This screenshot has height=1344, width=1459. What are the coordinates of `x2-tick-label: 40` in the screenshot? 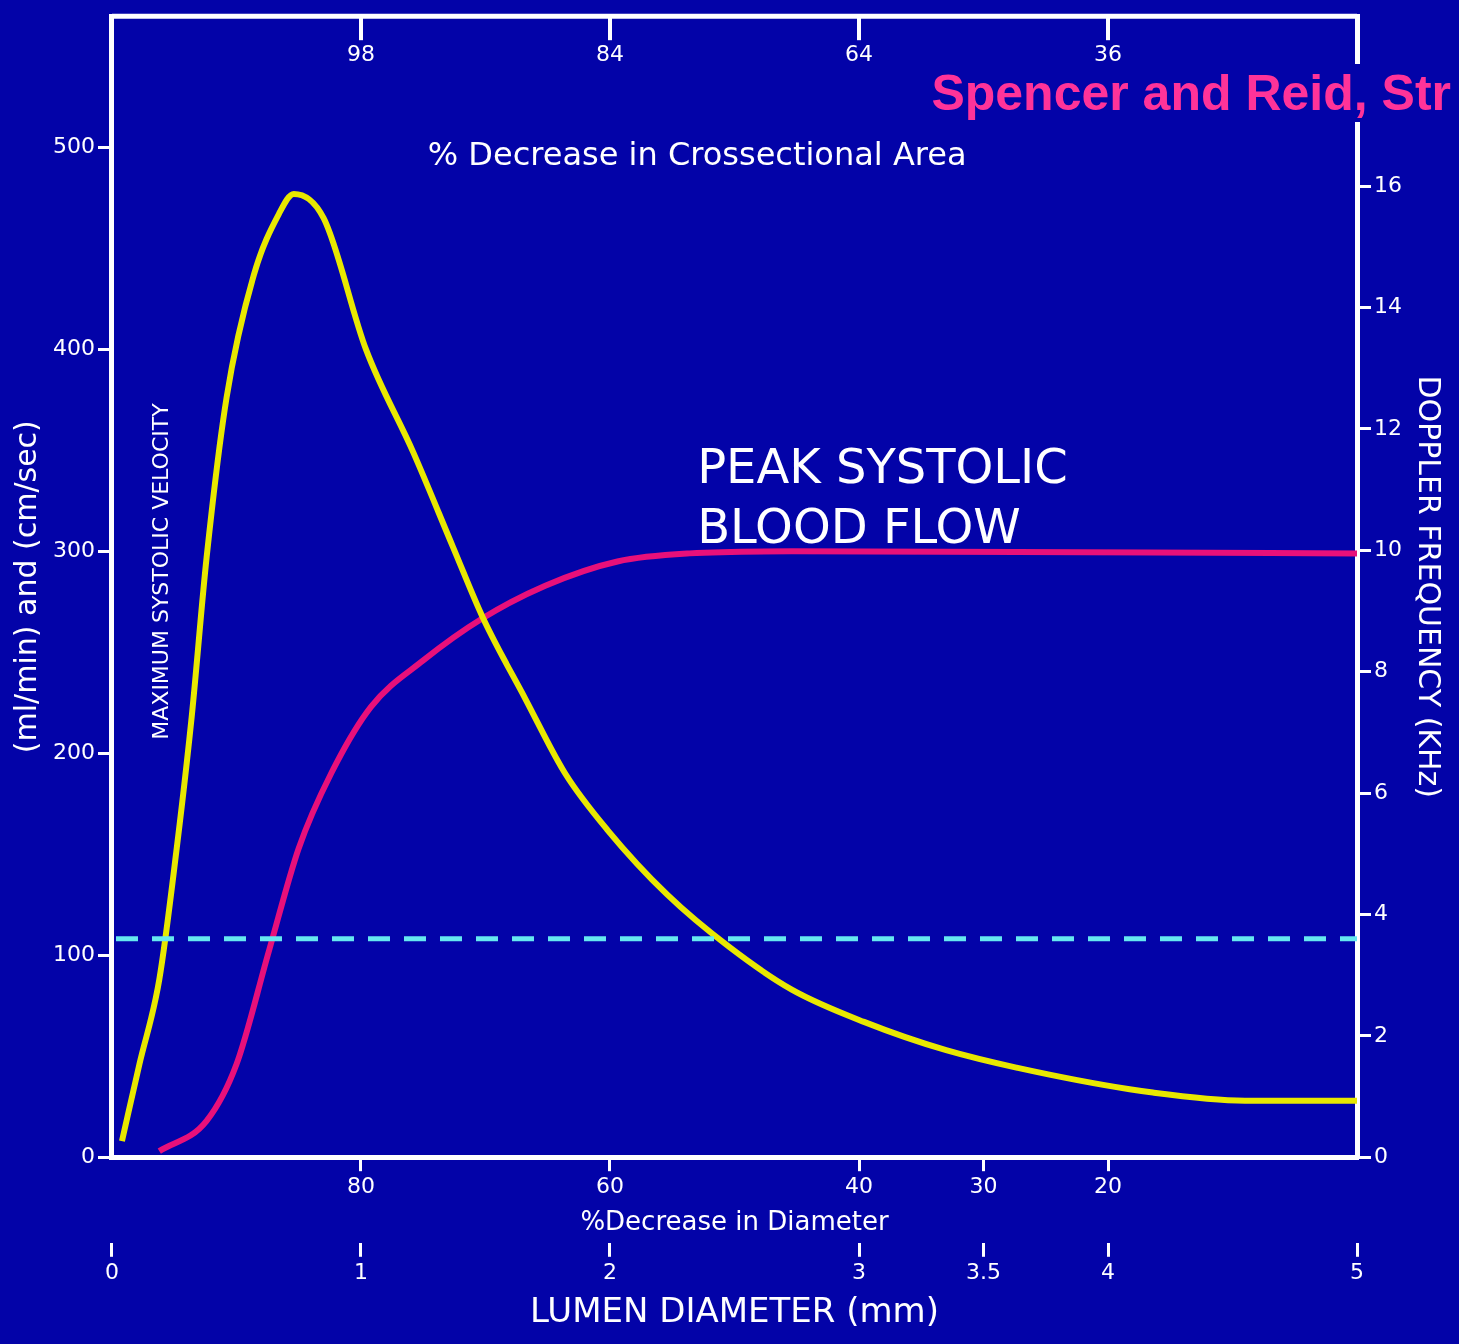 It's located at (859, 1186).